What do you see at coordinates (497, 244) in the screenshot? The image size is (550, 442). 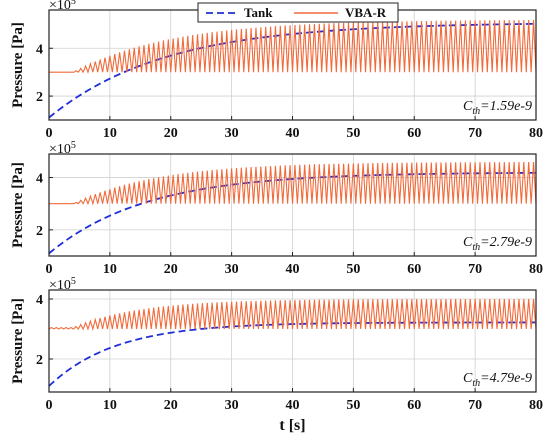 I see `cth-annotation: Cth=2.79e-9` at bounding box center [497, 244].